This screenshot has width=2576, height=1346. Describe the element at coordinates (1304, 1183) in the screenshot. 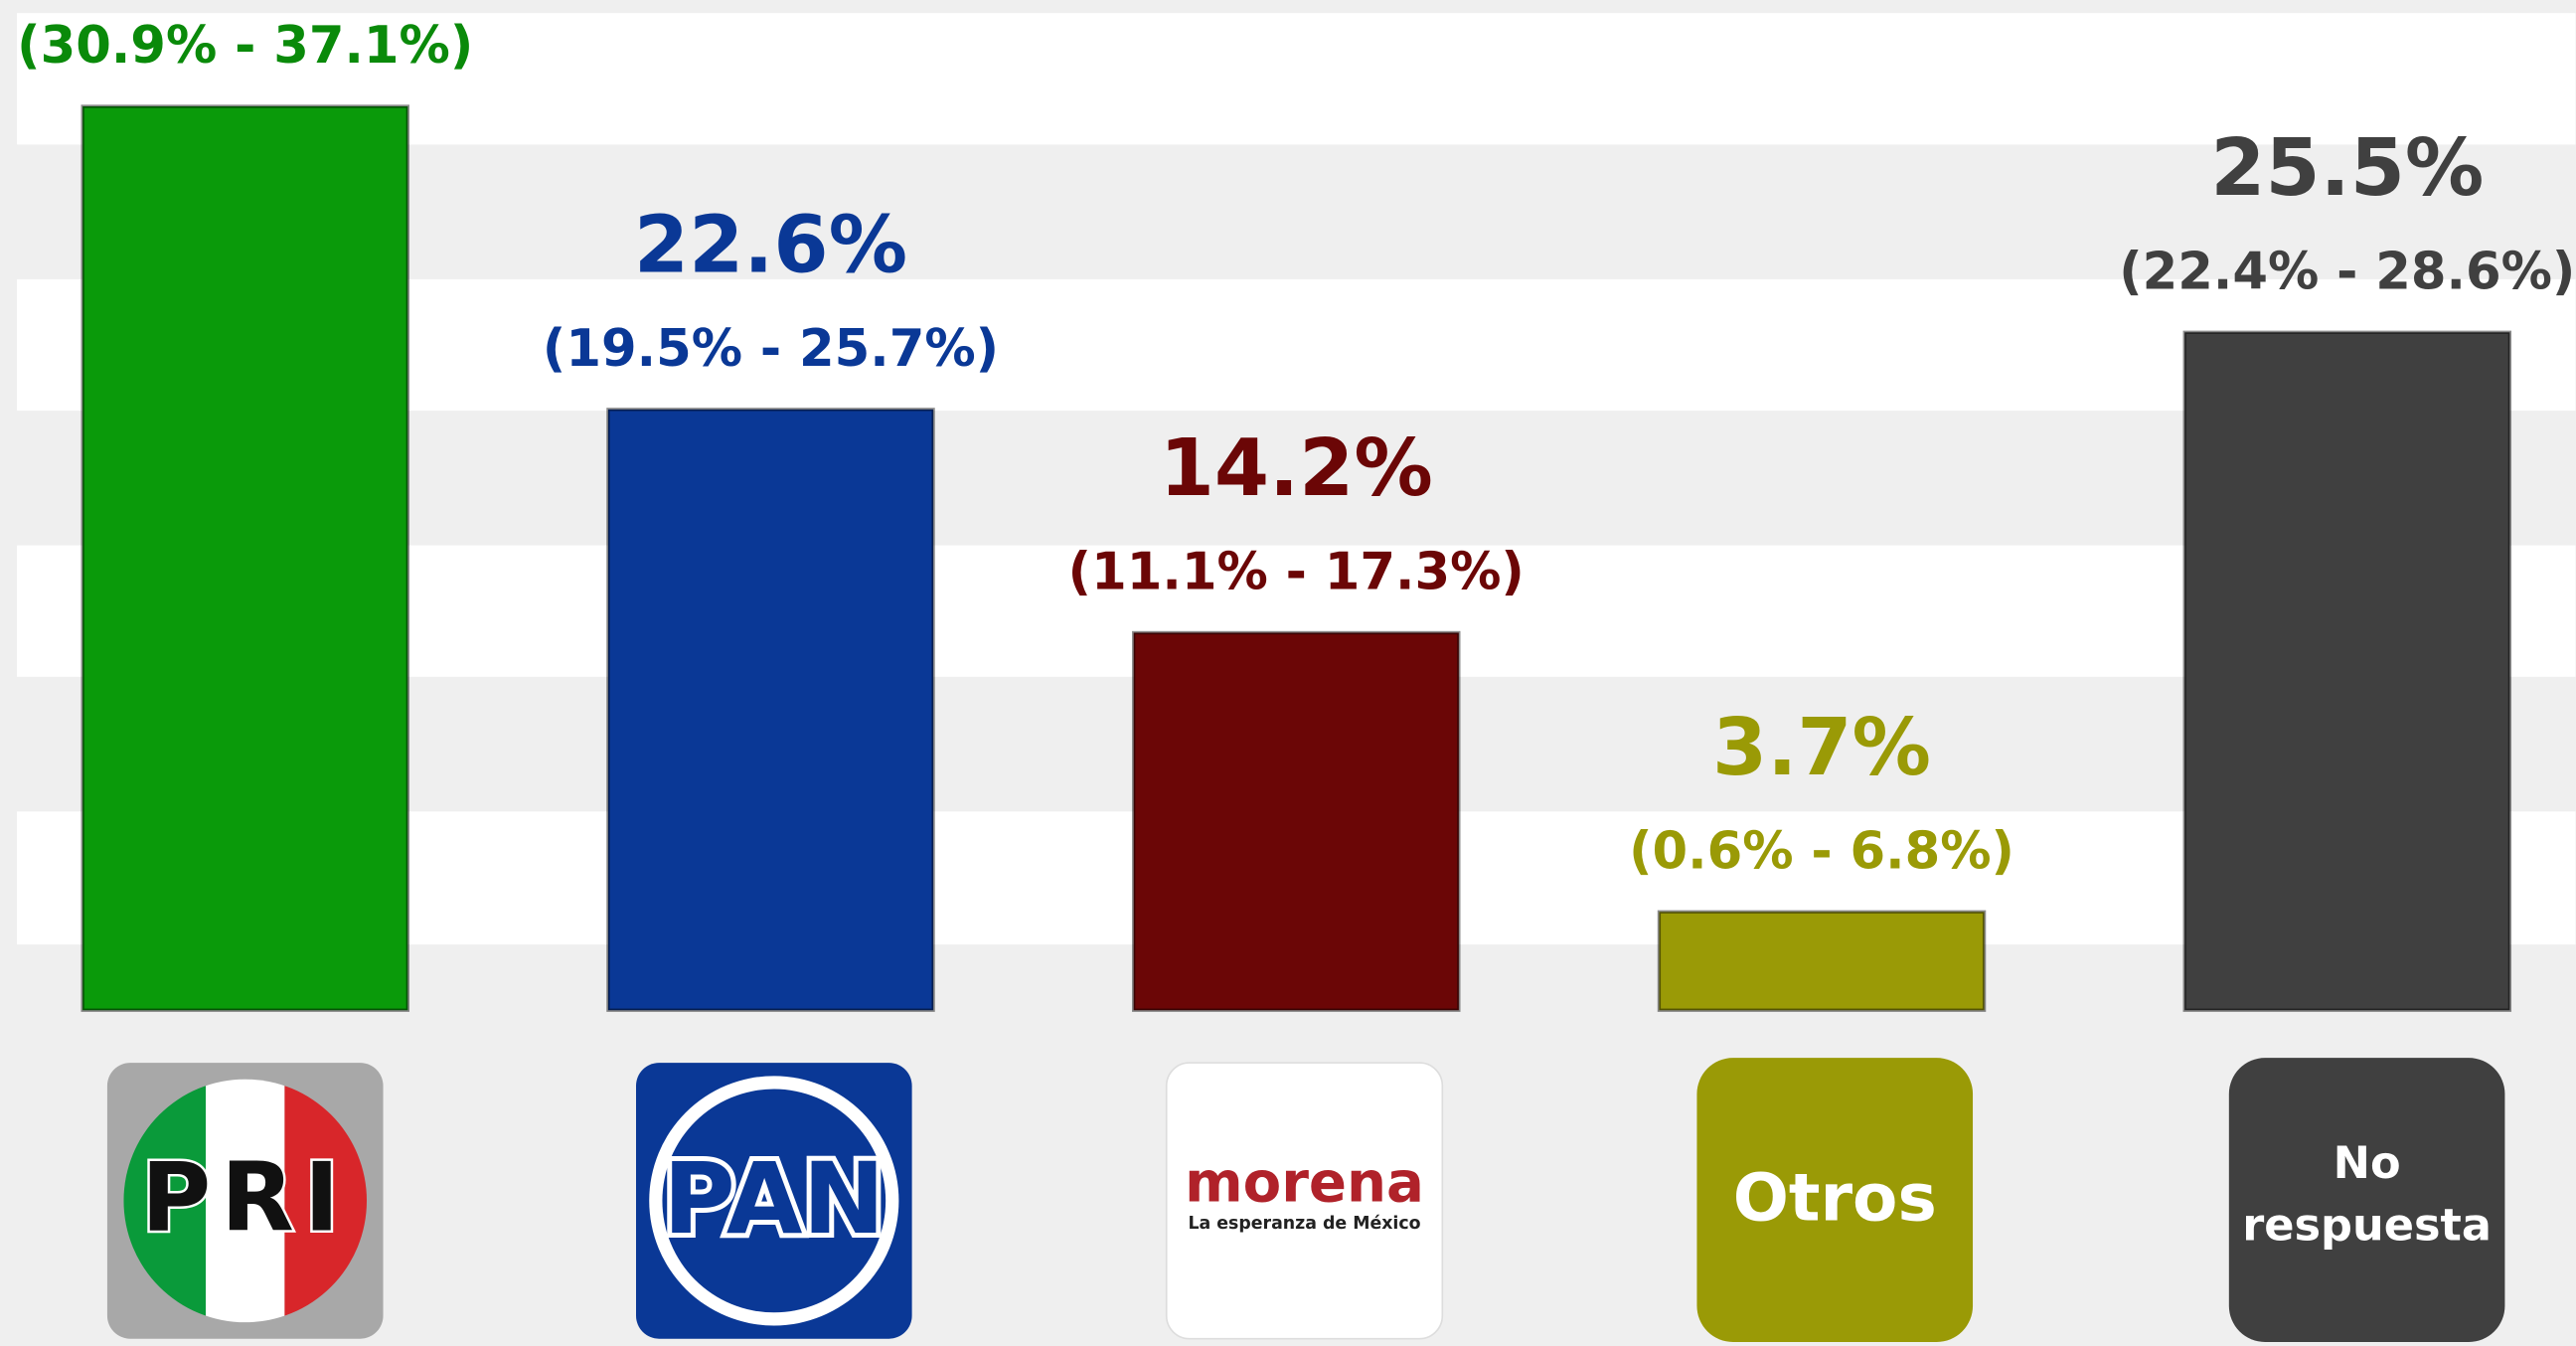

I see `logo-text: morena` at that location.